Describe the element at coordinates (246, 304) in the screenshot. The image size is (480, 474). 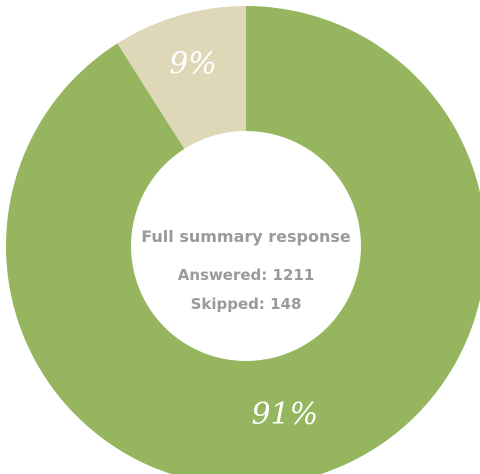
I see `center-skipped: Skipped: 148` at that location.